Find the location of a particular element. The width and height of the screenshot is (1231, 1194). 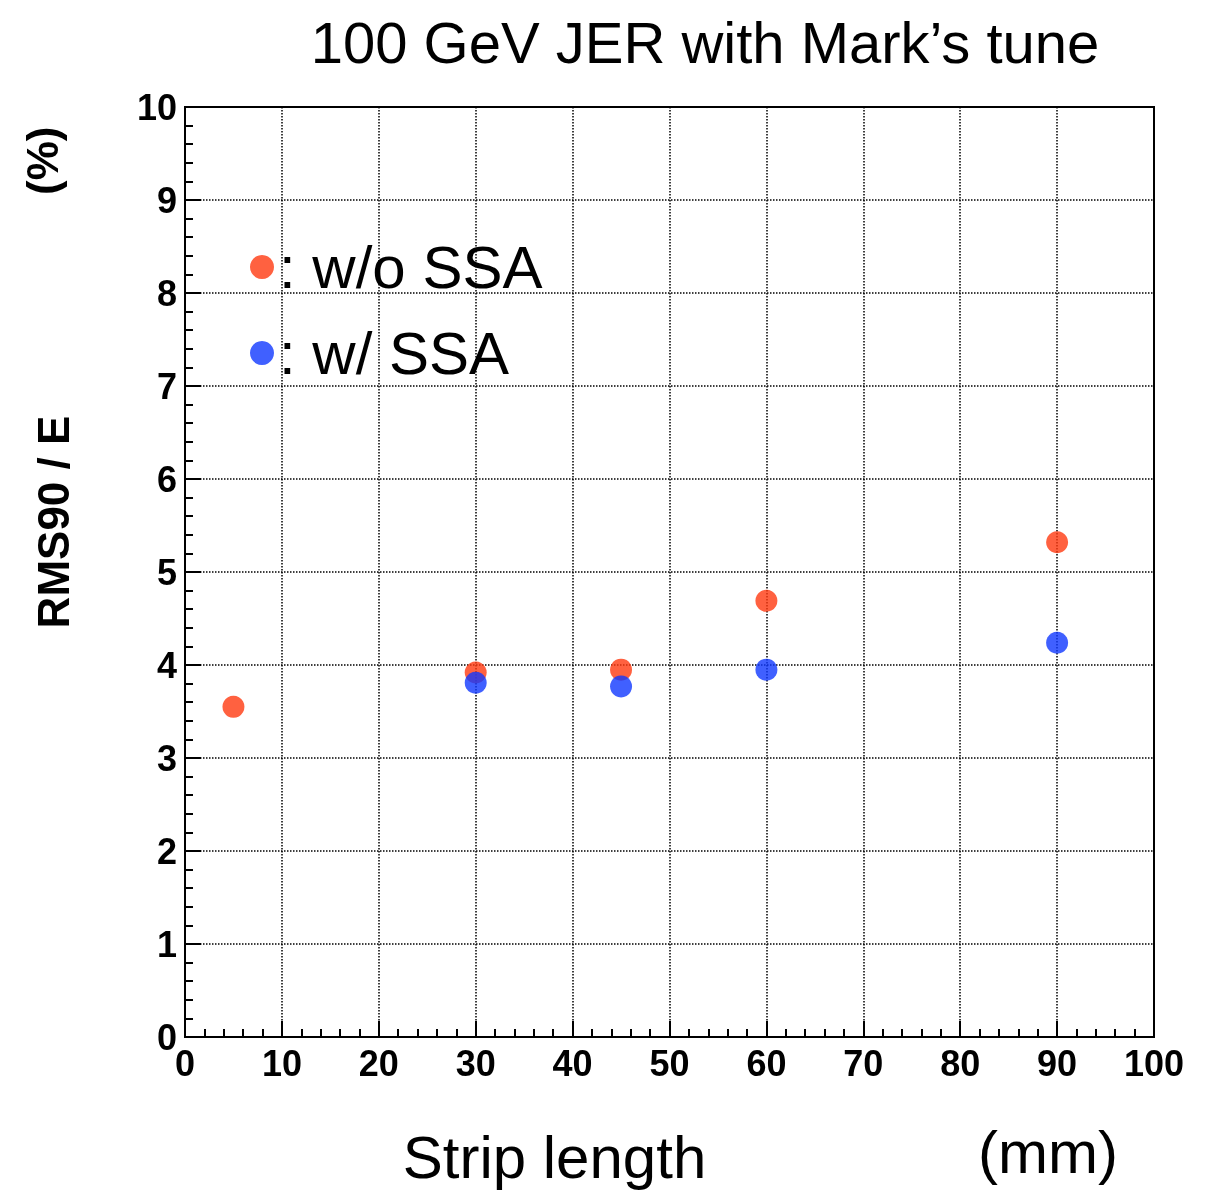

y-tick-label: 7 is located at coordinates (166, 386).